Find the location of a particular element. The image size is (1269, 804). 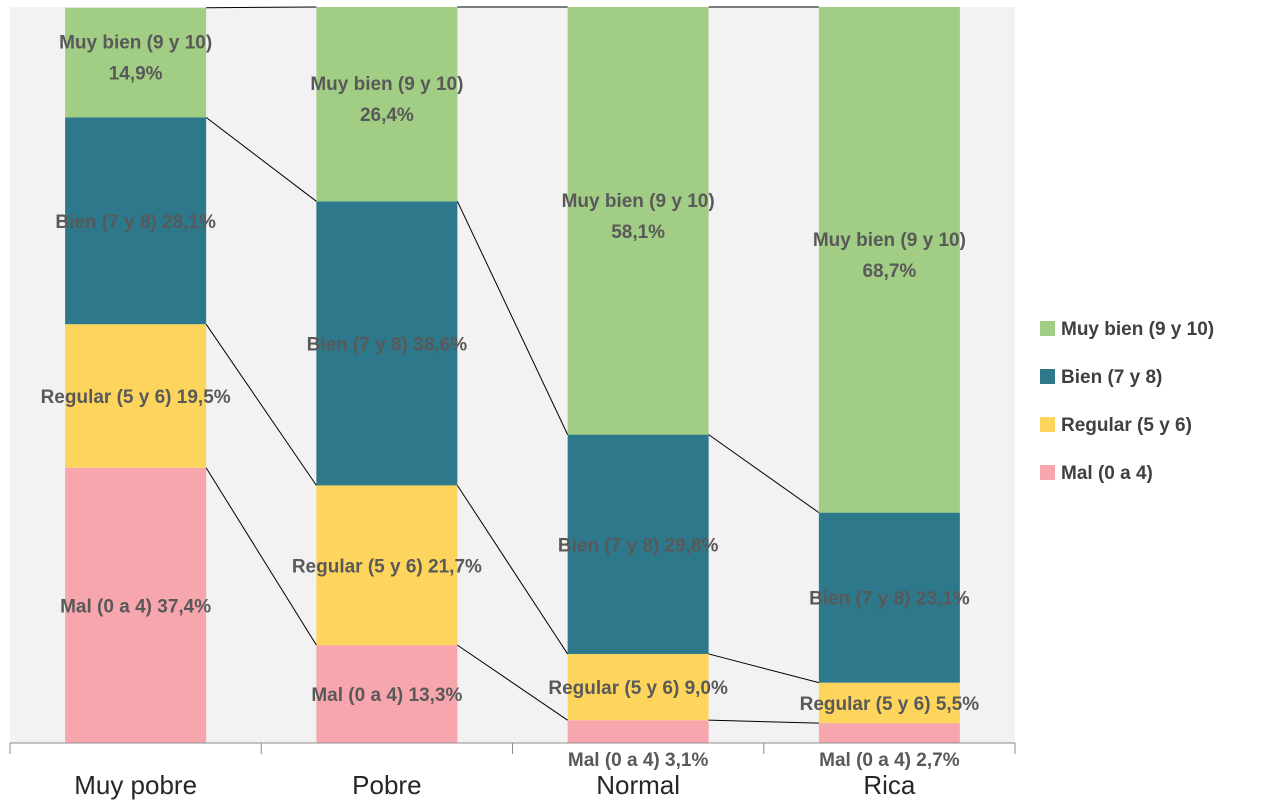

data-label-pobre-muy-bien-9-y-10: Muy bien (9 y 10) 26,4% is located at coordinates (386, 100).